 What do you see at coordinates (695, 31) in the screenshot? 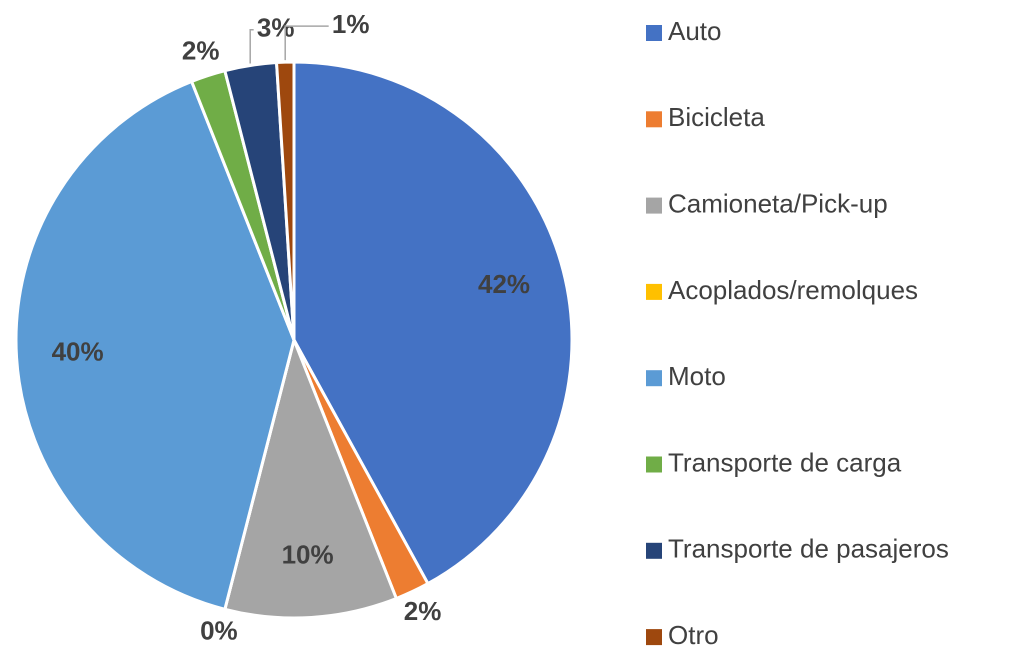
I see `legend-label: Auto` at bounding box center [695, 31].